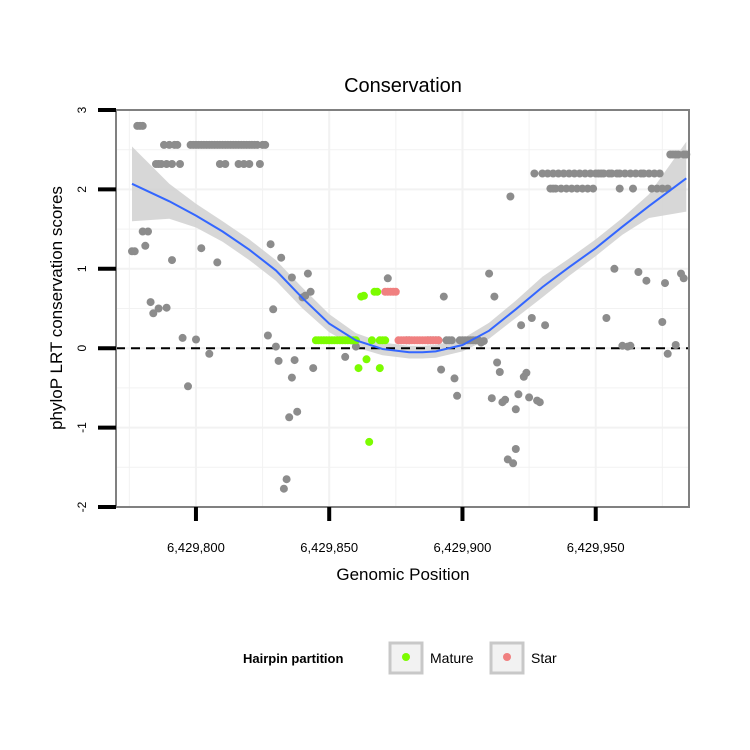  I want to click on legend-label-star: Star, so click(544, 658).